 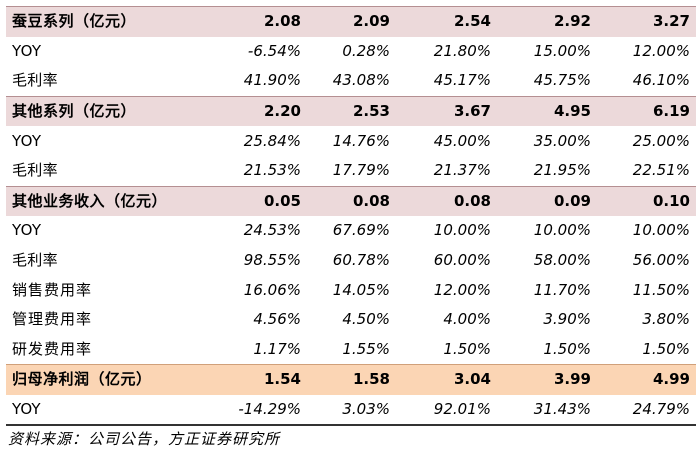 What do you see at coordinates (361, 230) in the screenshot?
I see `cell-value: 67.69%` at bounding box center [361, 230].